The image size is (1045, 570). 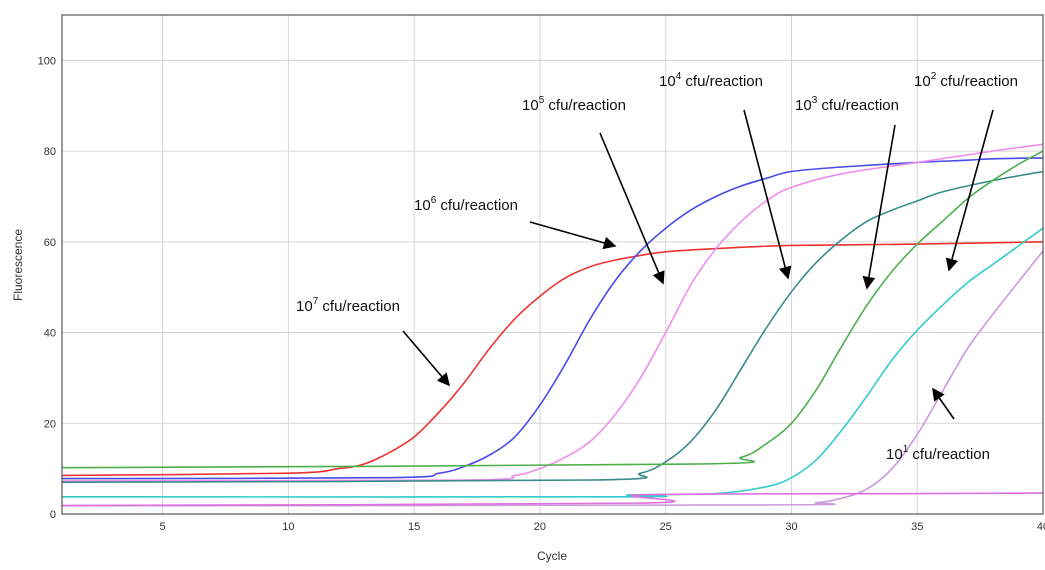 What do you see at coordinates (50, 334) in the screenshot?
I see `y-tick-label-40: 40` at bounding box center [50, 334].